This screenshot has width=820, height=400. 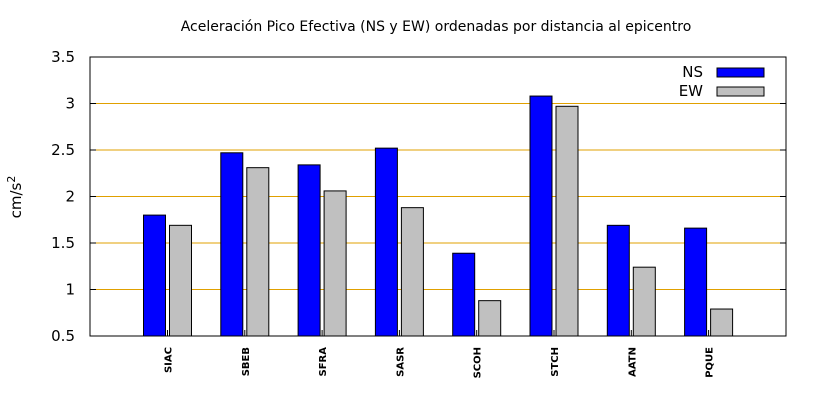 I want to click on bar-ew-siac, so click(x=180, y=280).